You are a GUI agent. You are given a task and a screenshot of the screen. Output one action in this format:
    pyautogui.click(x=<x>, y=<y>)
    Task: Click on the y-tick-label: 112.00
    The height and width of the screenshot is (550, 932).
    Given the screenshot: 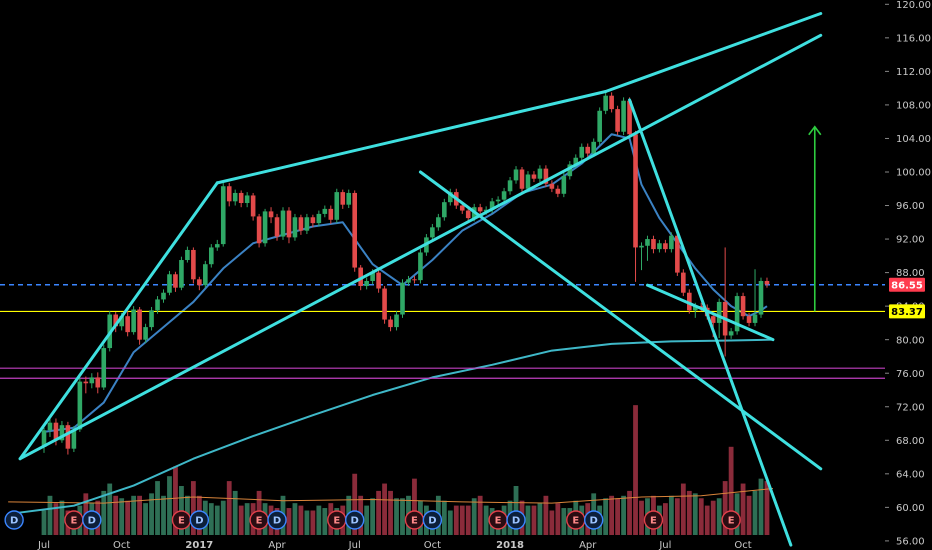 What is the action you would take?
    pyautogui.click(x=913, y=72)
    